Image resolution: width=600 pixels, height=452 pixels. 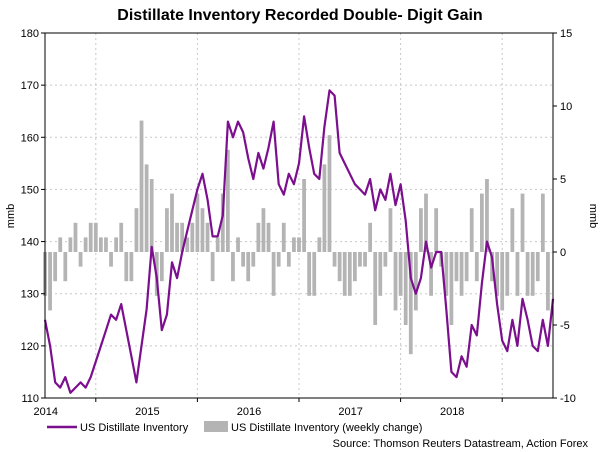 I want to click on y-right-tick-label: 15, so click(x=566, y=34).